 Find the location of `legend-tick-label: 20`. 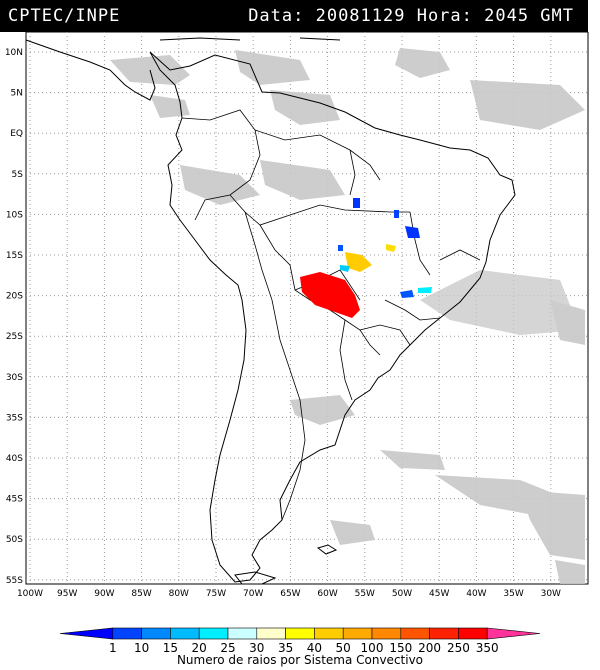

legend-tick-label: 20 is located at coordinates (199, 648).